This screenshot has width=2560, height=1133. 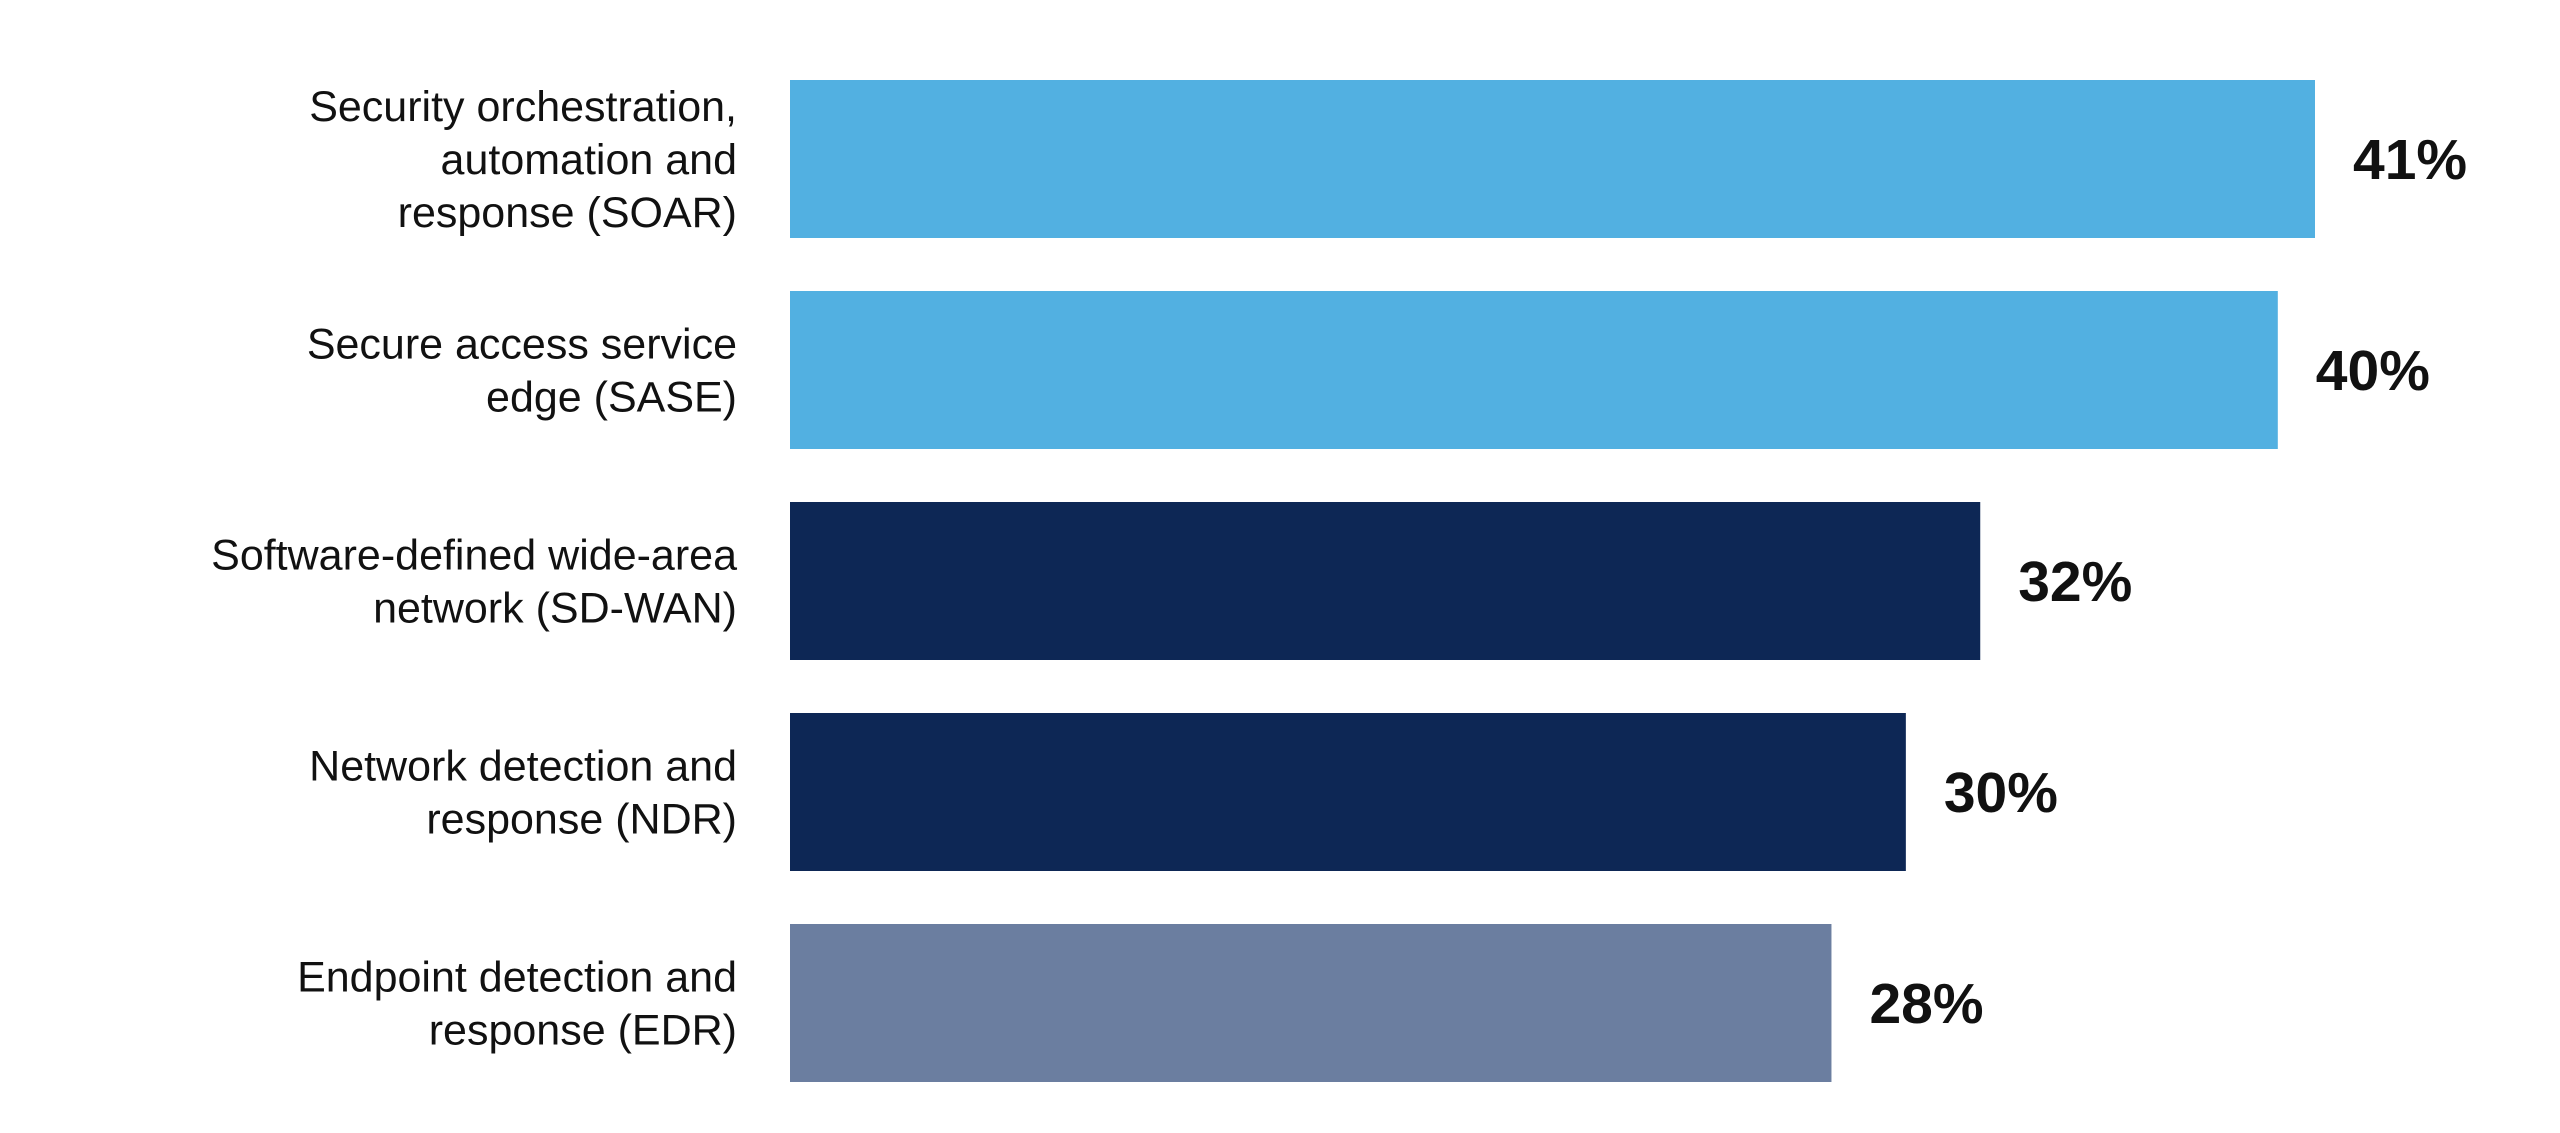 What do you see at coordinates (583, 1031) in the screenshot?
I see `category-label-line: response (EDR)` at bounding box center [583, 1031].